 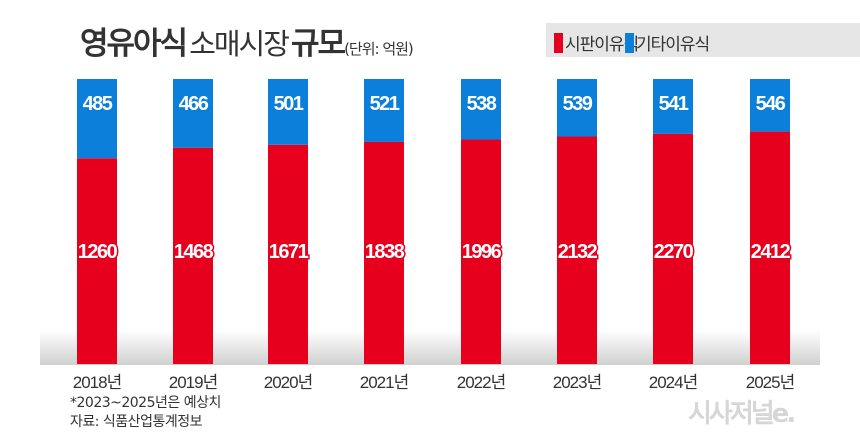 What do you see at coordinates (384, 382) in the screenshot?
I see `x-tick-label: 2021년` at bounding box center [384, 382].